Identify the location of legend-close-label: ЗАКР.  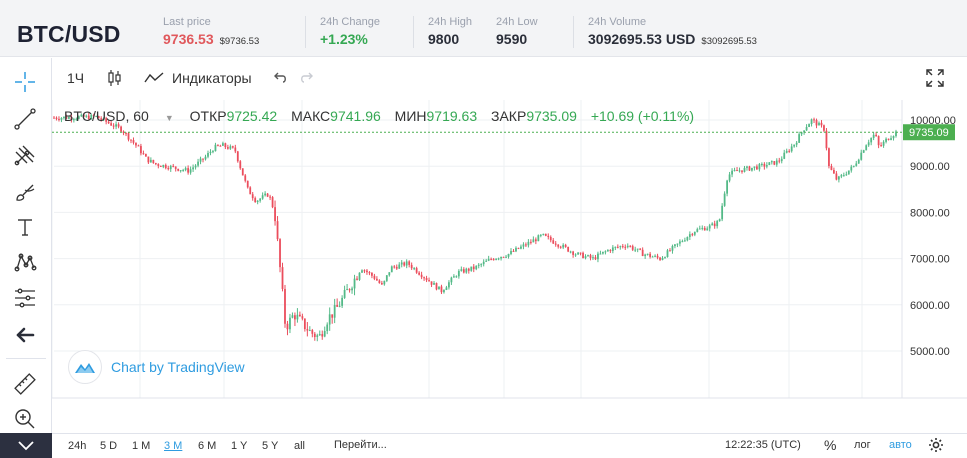
(509, 116).